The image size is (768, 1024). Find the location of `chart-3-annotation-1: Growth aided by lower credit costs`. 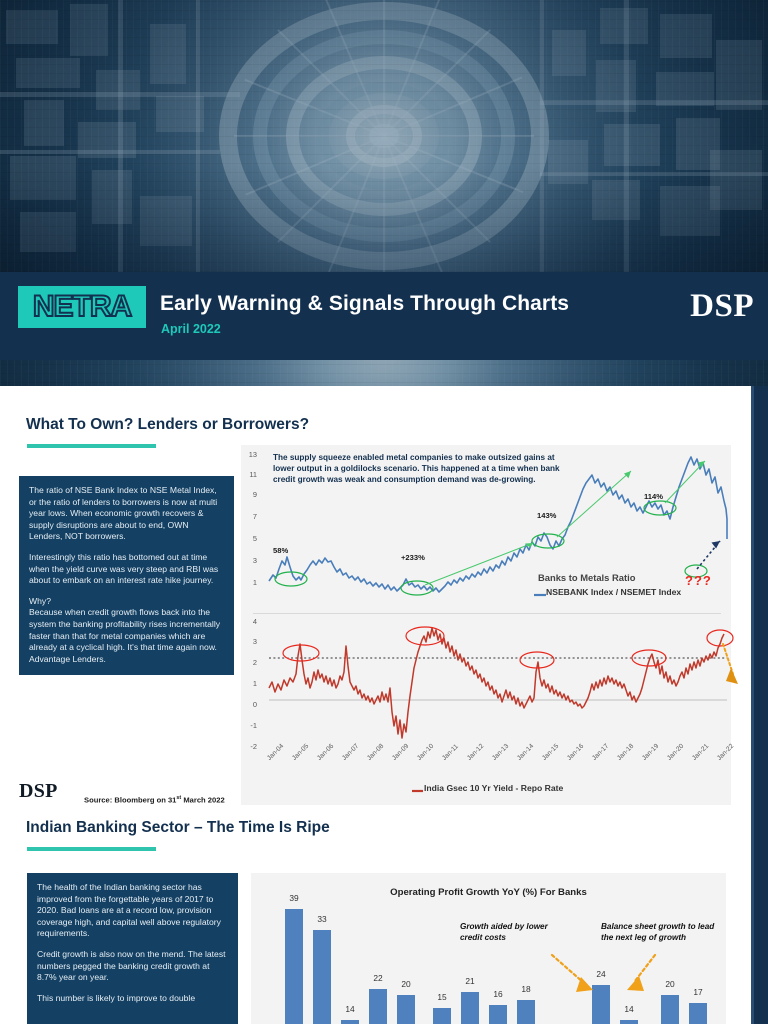

chart-3-annotation-1: Growth aided by lower credit costs is located at coordinates (504, 932).